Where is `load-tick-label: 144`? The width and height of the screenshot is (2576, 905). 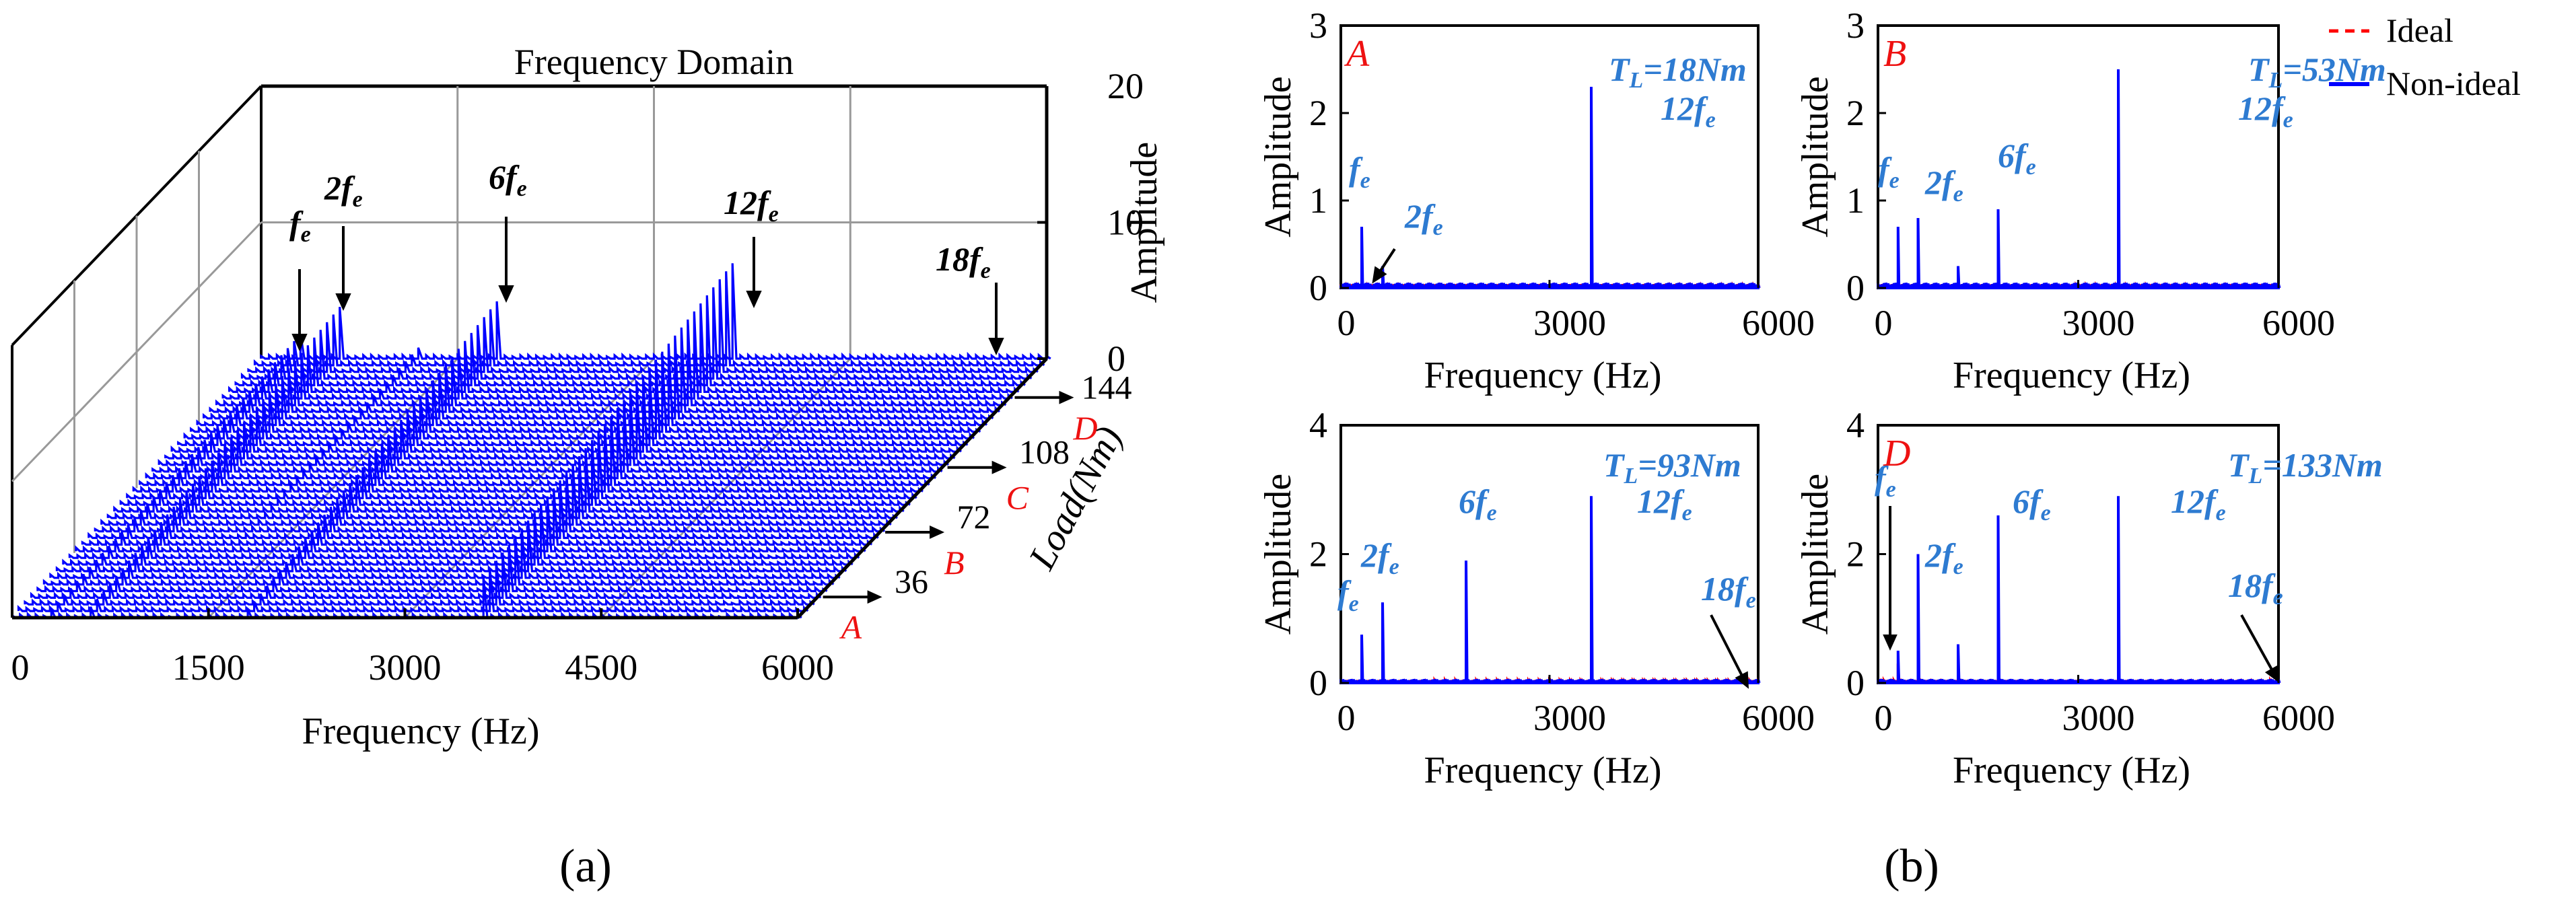 load-tick-label: 144 is located at coordinates (1107, 387).